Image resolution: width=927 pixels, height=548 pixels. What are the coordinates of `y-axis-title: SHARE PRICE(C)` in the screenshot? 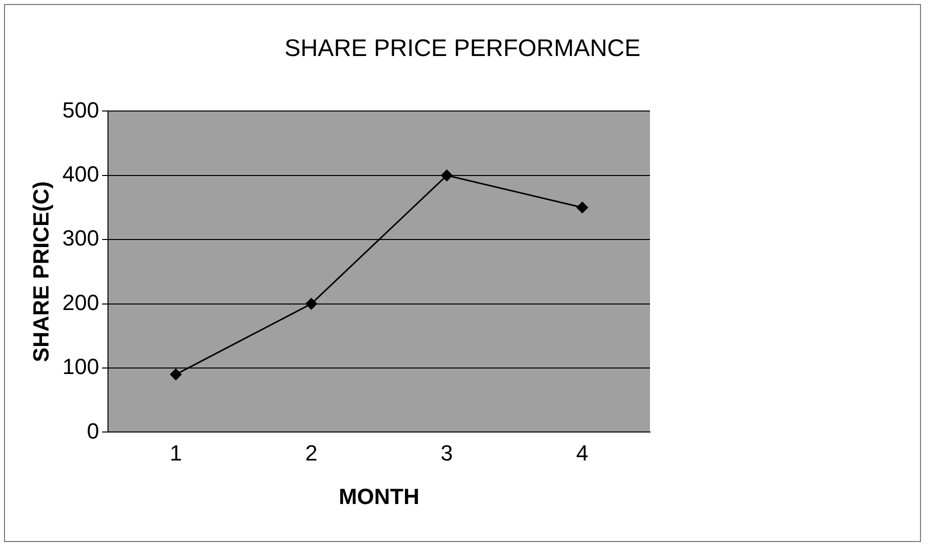 It's located at (41, 271).